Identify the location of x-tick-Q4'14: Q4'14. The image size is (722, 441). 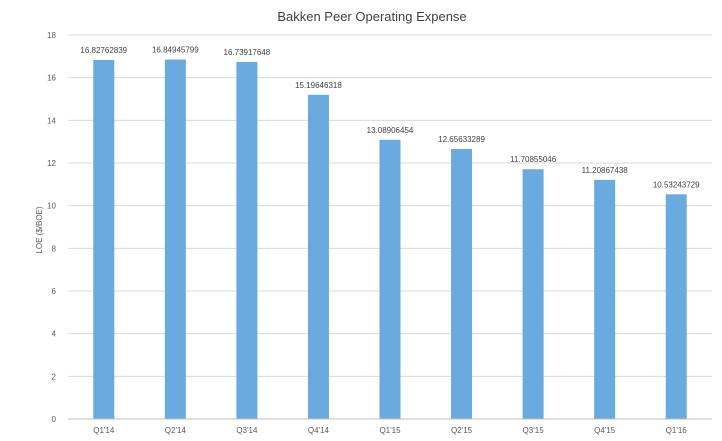
(319, 430).